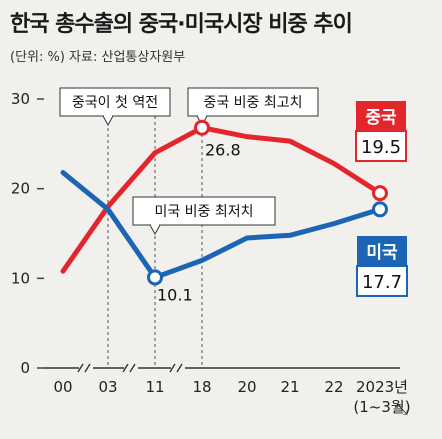  I want to click on callout-first-reversal: 중국이 첫 역전, so click(115, 107).